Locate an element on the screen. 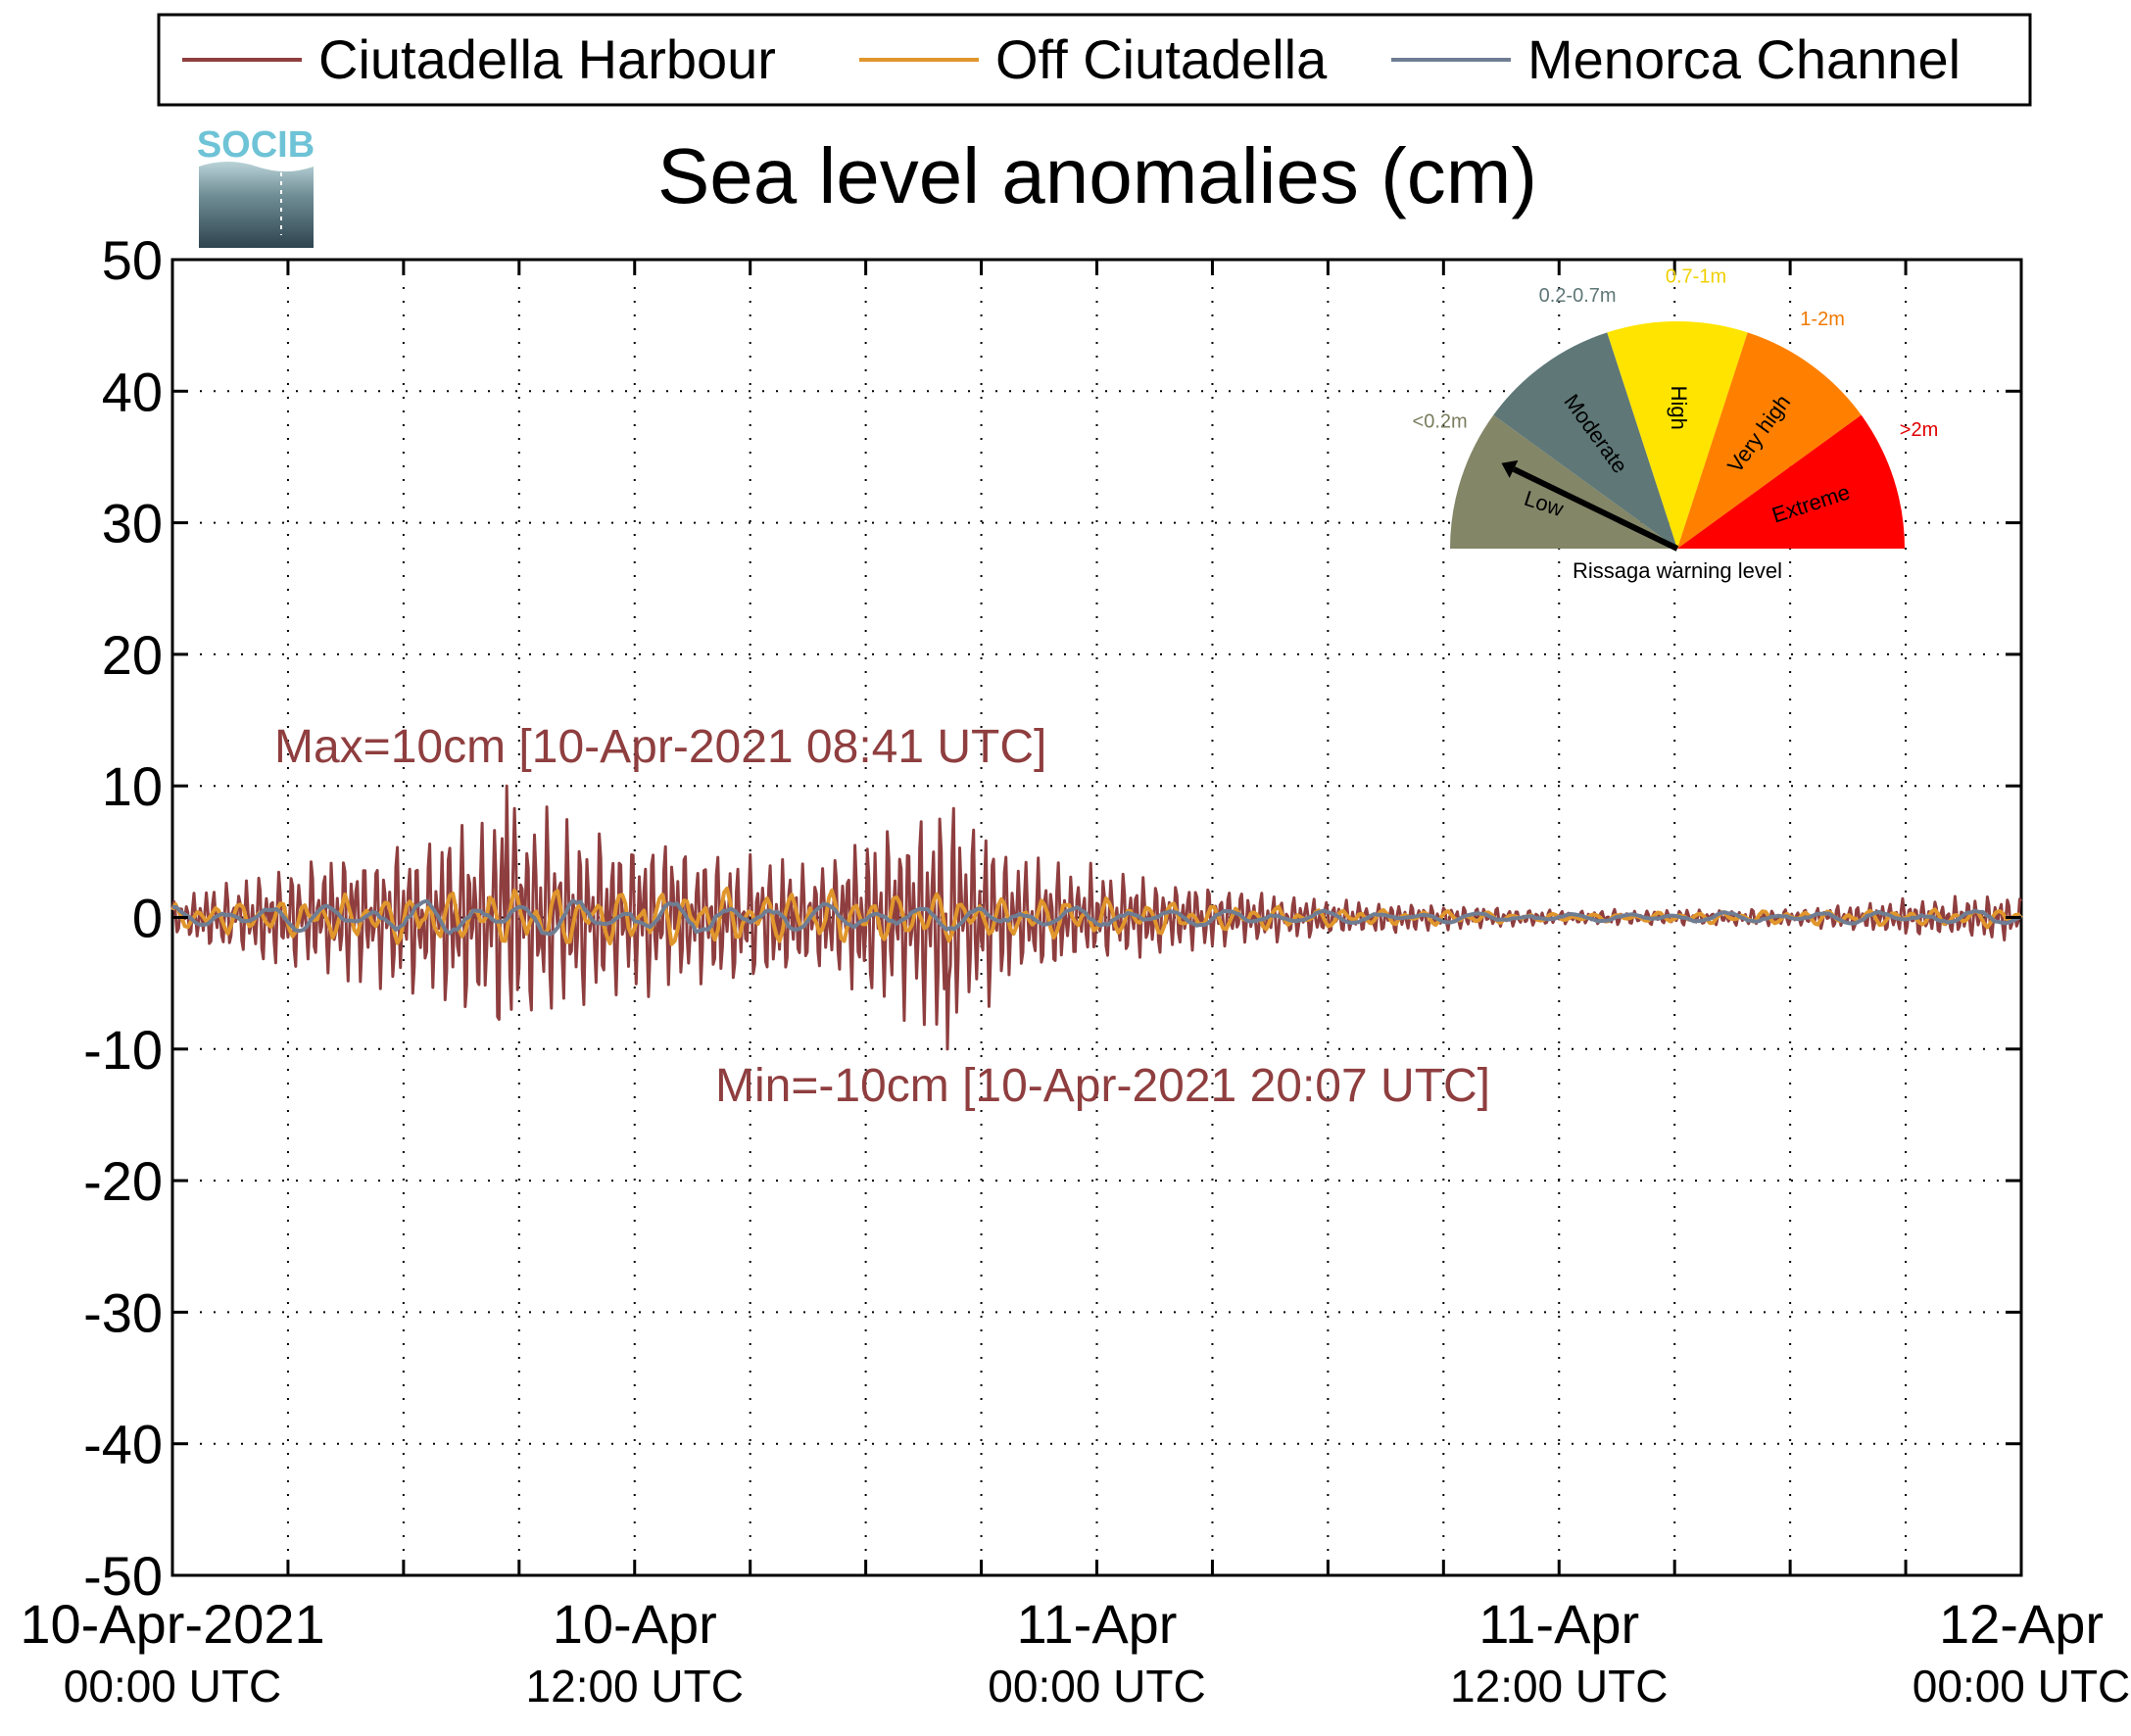  gauge-sector-label: High is located at coordinates (1679, 408).